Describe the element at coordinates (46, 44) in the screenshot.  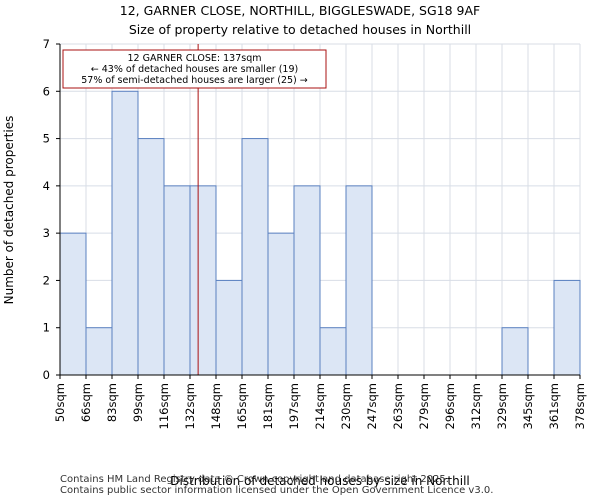
I see `y-tick-label: 7` at that location.